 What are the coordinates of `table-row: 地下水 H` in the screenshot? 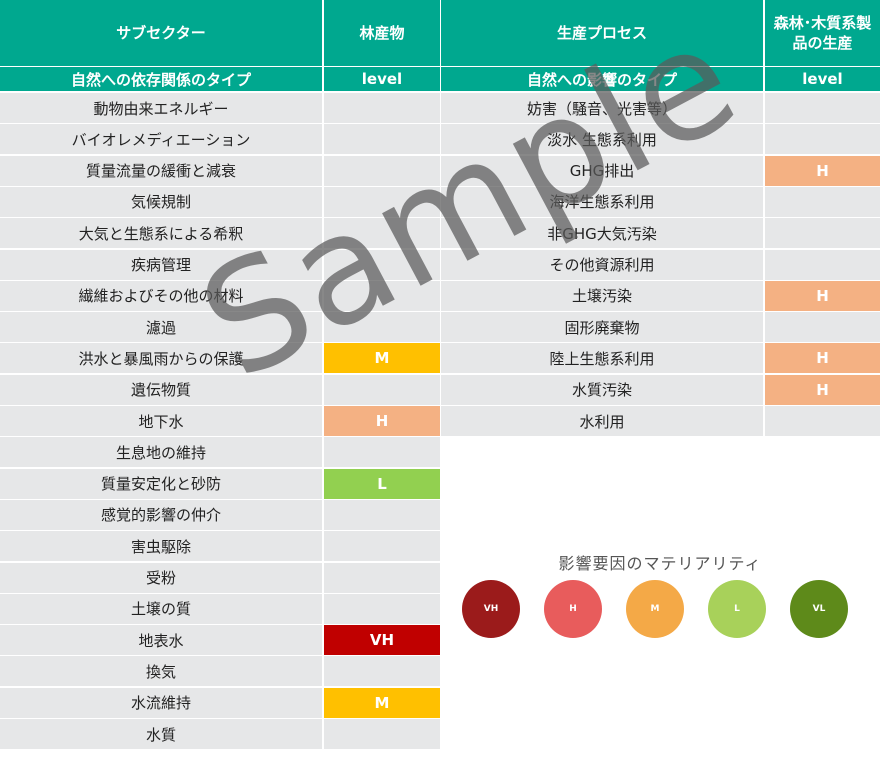 It's located at (220, 421).